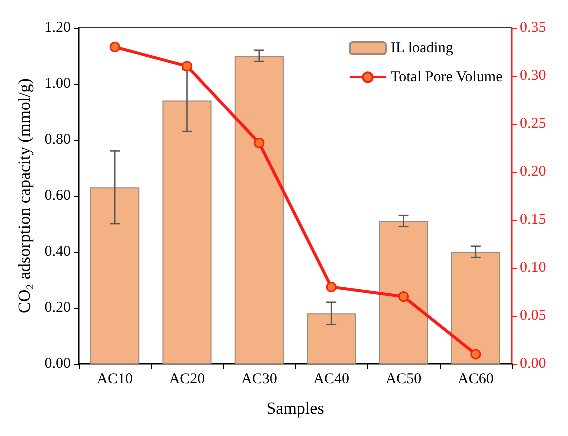 The image size is (568, 436). Describe the element at coordinates (57, 364) in the screenshot. I see `y-tick-label: 0.00` at that location.